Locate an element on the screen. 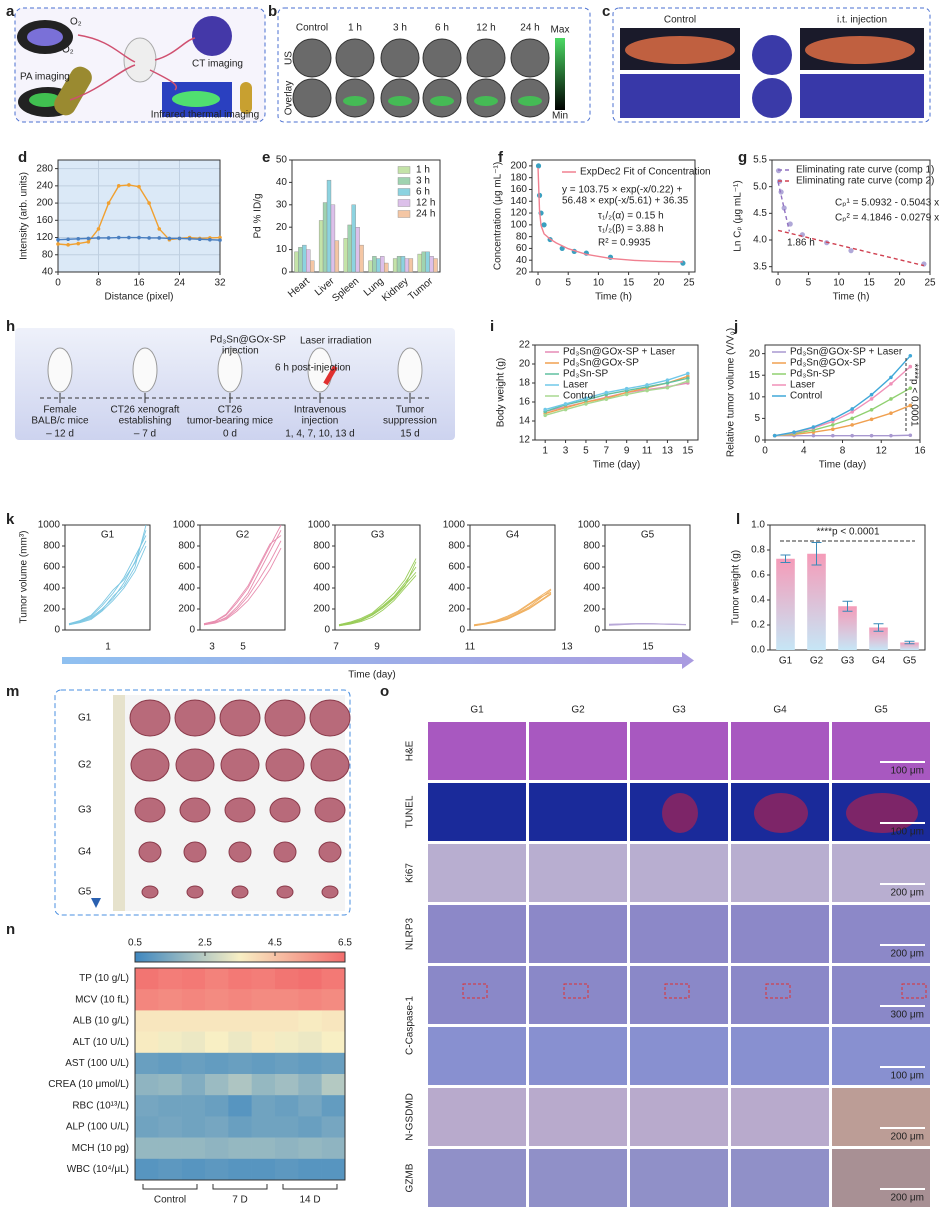 This screenshot has width=940, height=1219. mice is located at coordinates (235, 370).